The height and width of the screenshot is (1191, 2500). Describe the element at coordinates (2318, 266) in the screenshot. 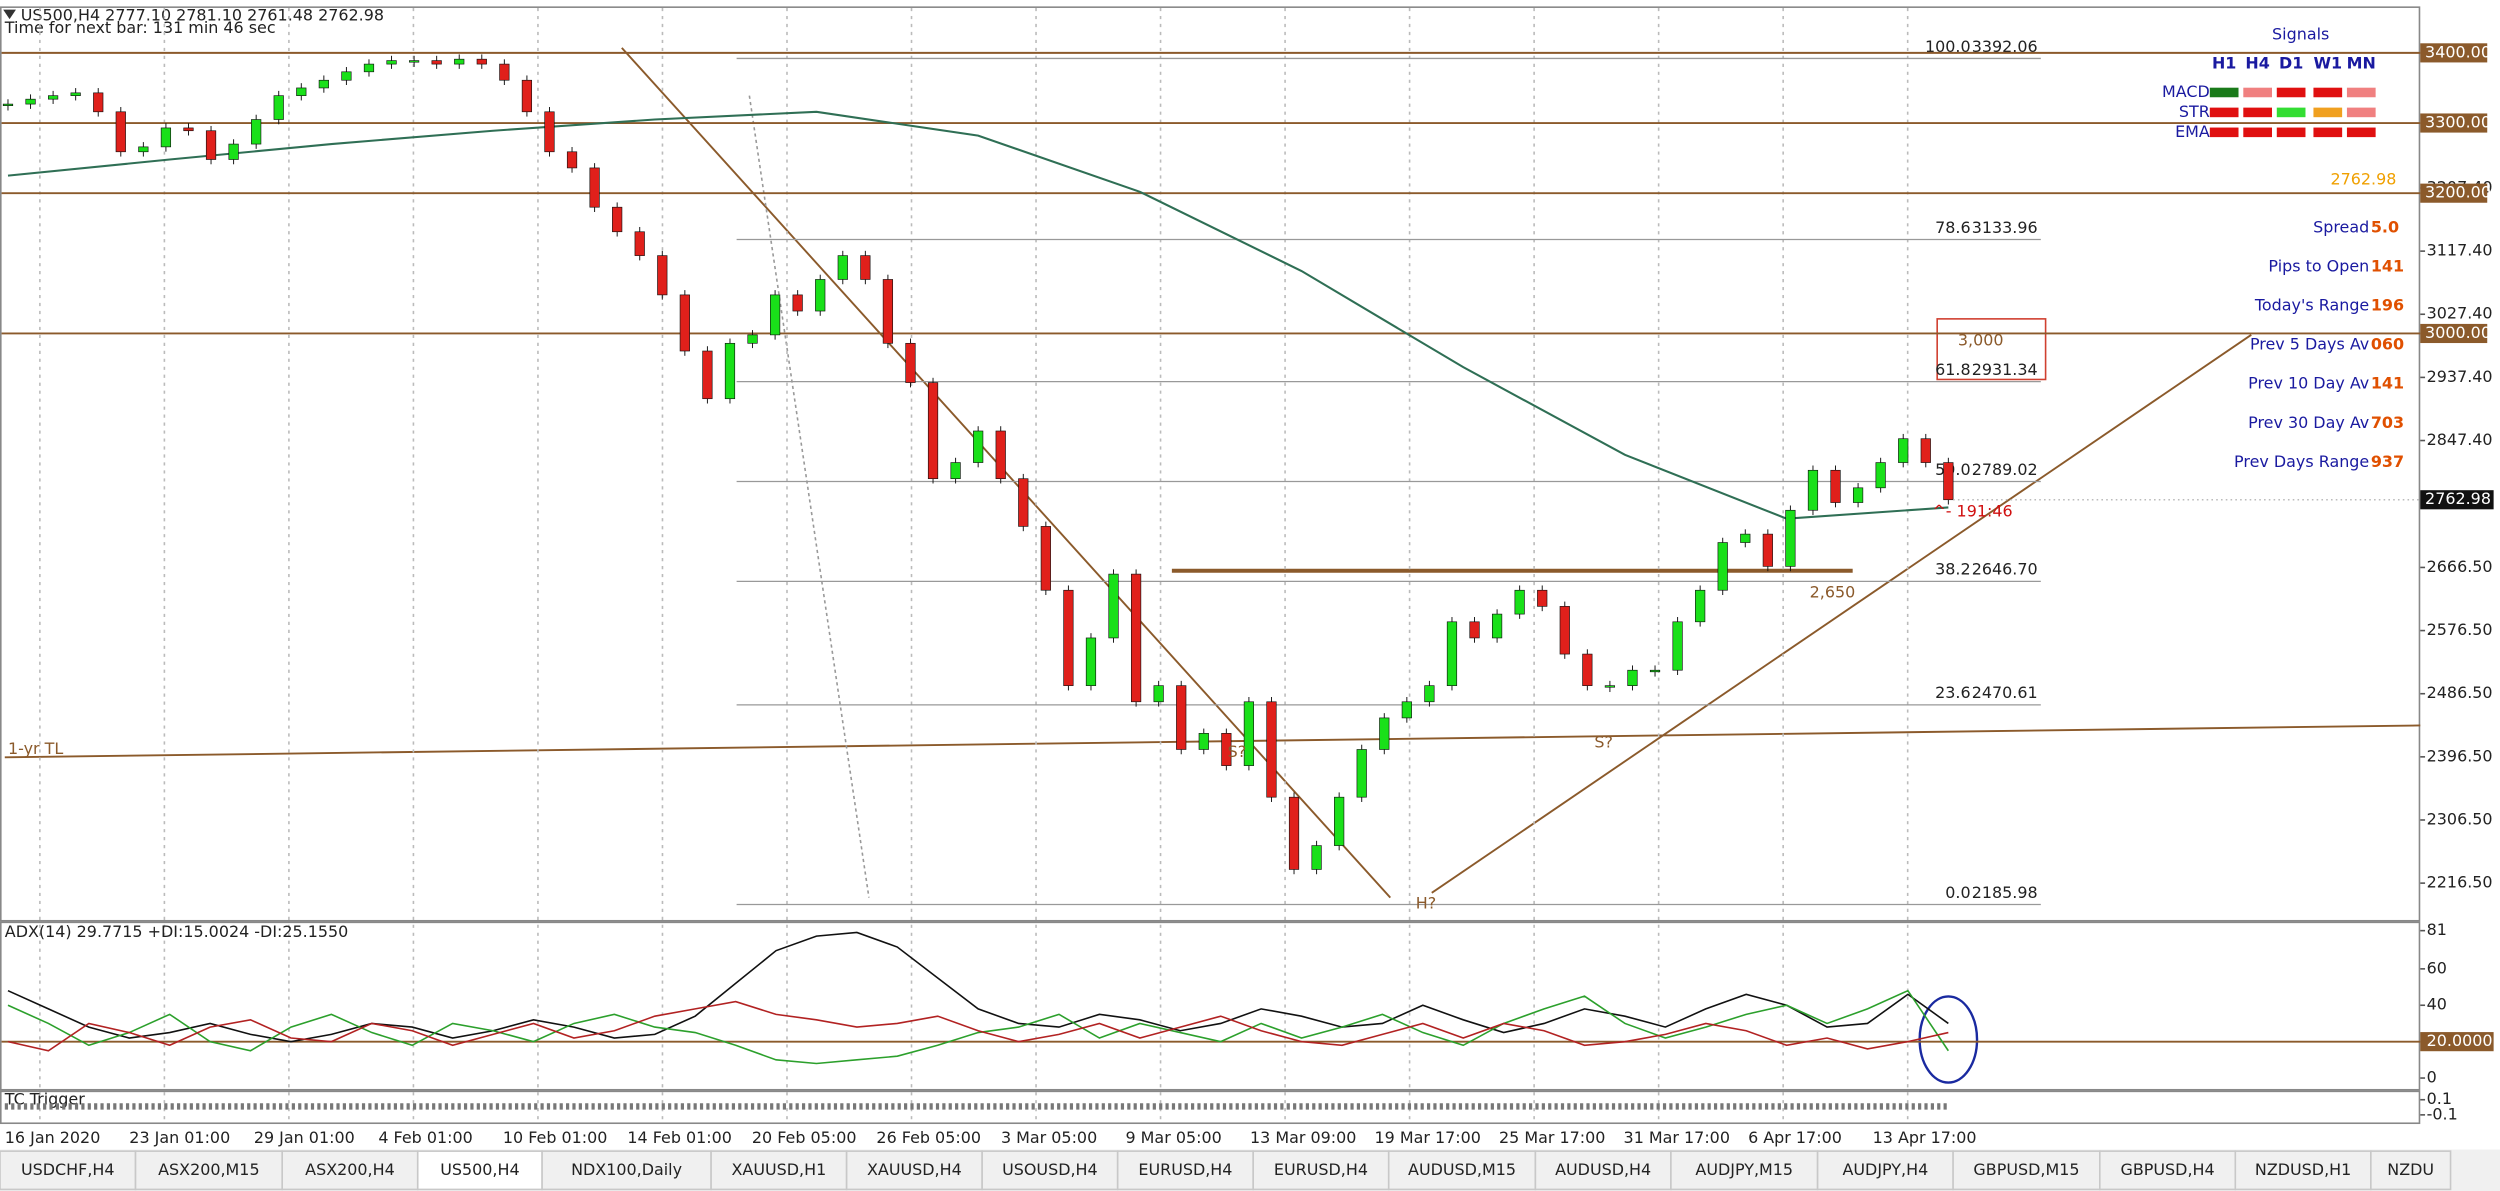

I see `info-label: Pips to Open` at that location.